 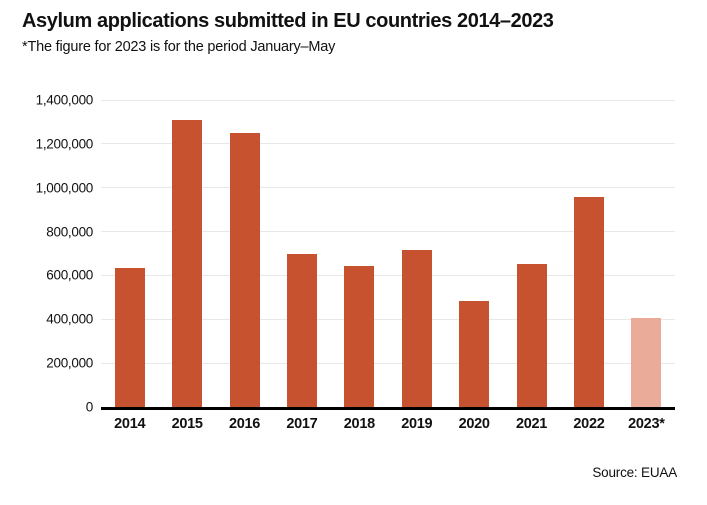 What do you see at coordinates (417, 424) in the screenshot?
I see `x-axis-tick-label: 2019` at bounding box center [417, 424].